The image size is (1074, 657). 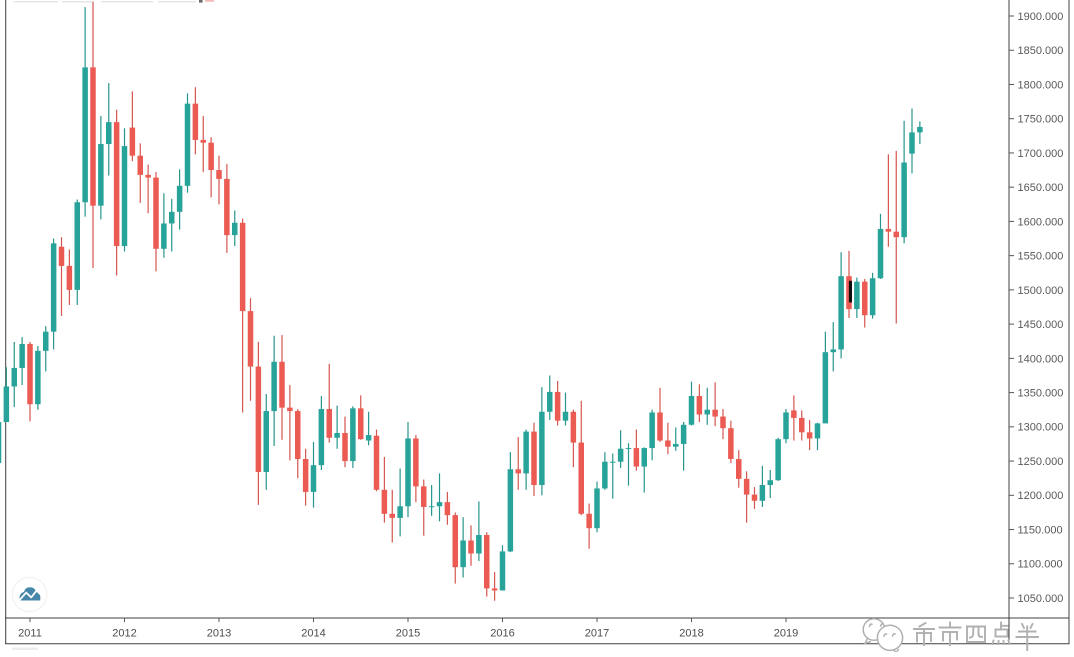 I want to click on svg-text: 2015, so click(x=408, y=634).